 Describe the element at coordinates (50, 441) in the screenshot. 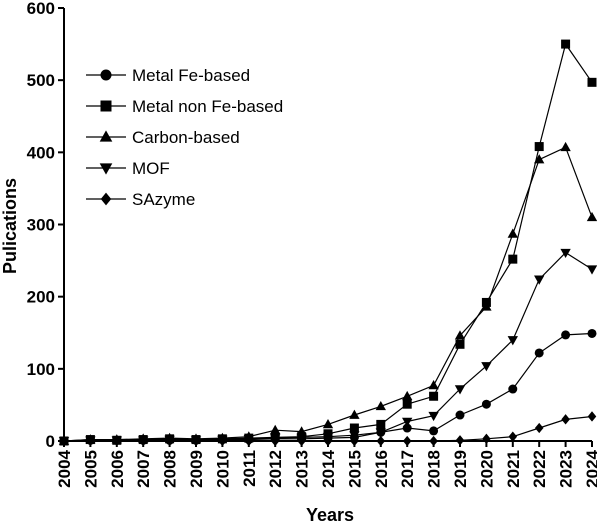

I see `y-tick-label: 0` at that location.